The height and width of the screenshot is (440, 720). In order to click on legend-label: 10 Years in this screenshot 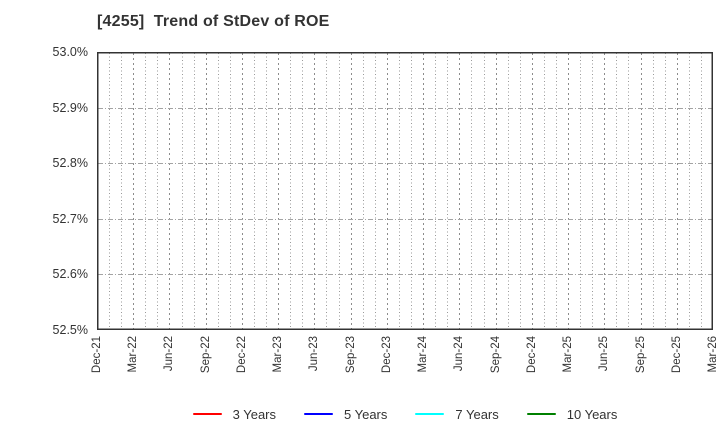, I will do `click(592, 414)`.